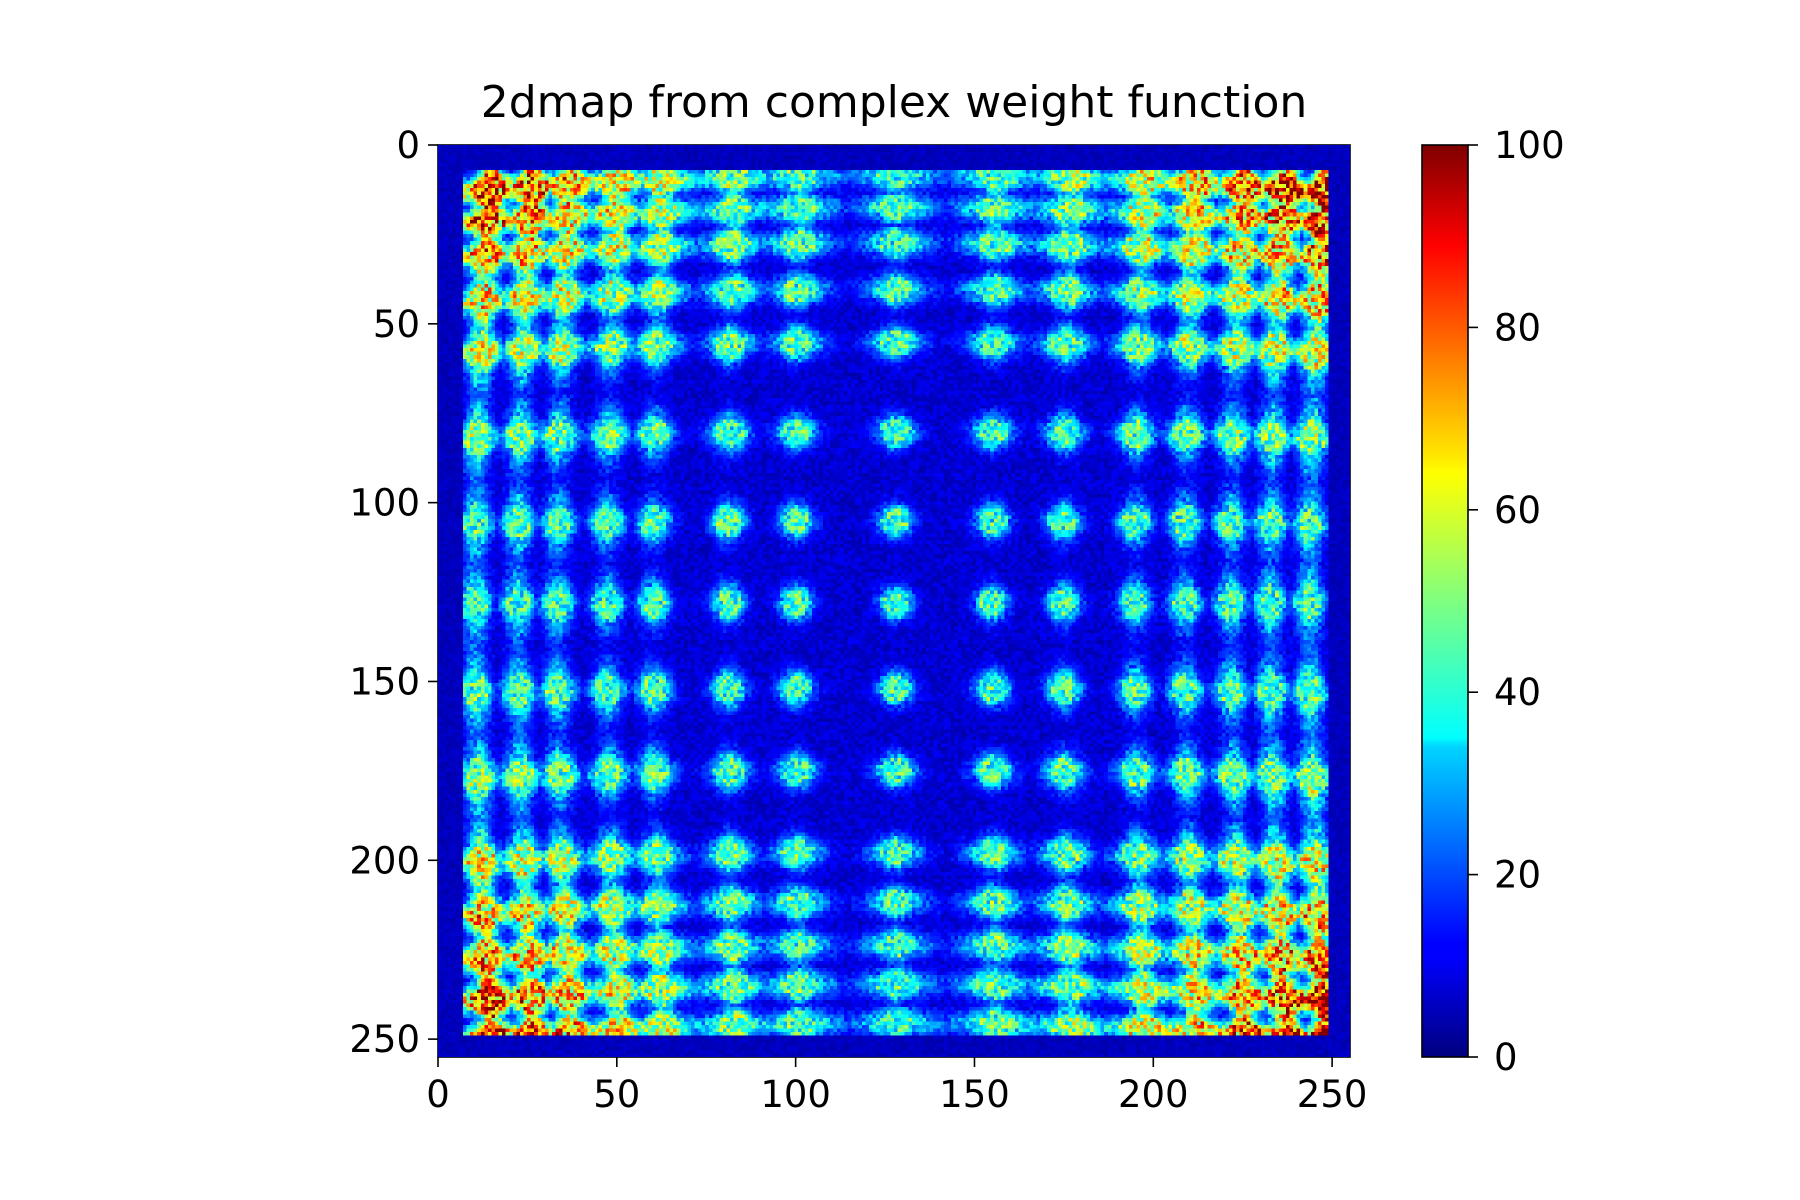 This screenshot has height=1200, width=1800. Describe the element at coordinates (438, 1094) in the screenshot. I see `x-tick-label: 0` at that location.